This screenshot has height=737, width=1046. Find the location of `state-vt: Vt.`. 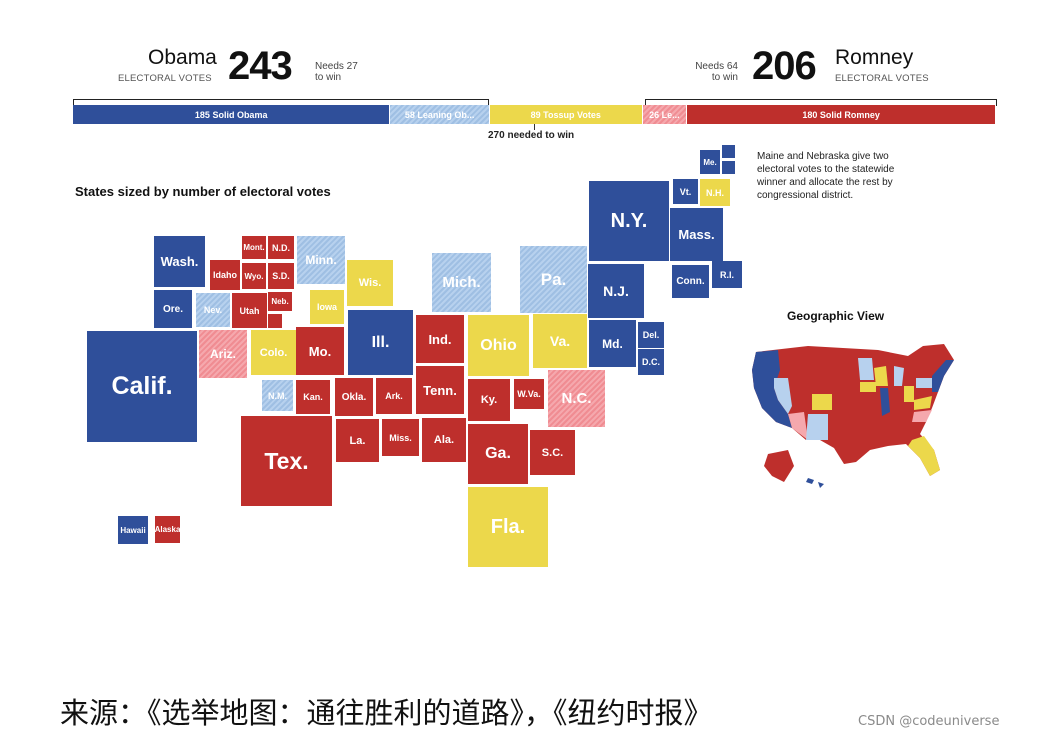

state-vt: Vt. is located at coordinates (685, 191).